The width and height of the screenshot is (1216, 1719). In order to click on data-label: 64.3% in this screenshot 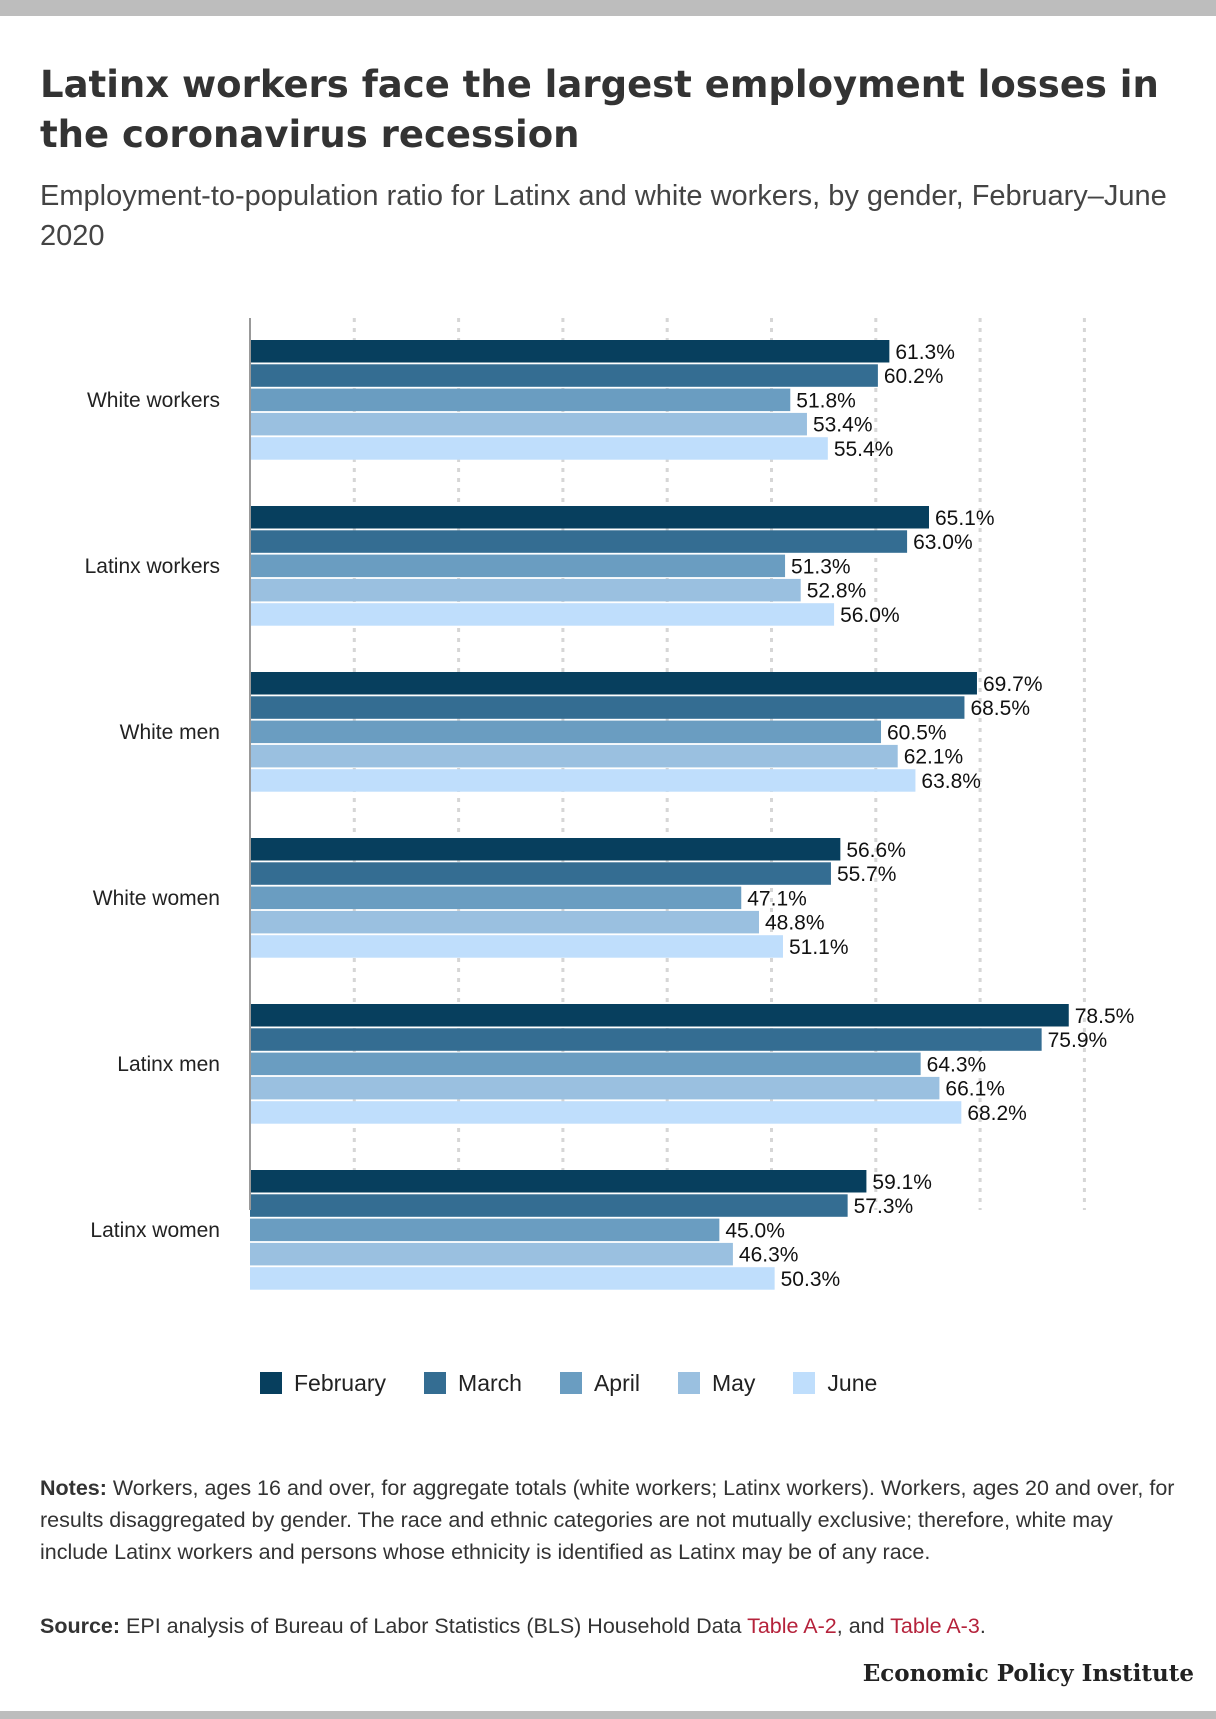, I will do `click(957, 1064)`.